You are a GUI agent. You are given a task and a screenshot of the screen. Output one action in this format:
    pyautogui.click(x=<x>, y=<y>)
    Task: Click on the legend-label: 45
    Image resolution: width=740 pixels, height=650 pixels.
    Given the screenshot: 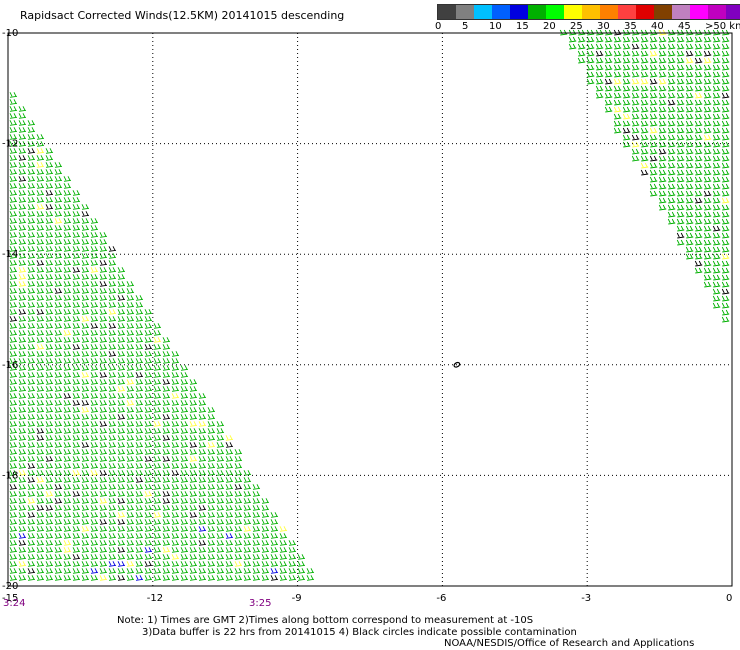 What is the action you would take?
    pyautogui.click(x=684, y=26)
    